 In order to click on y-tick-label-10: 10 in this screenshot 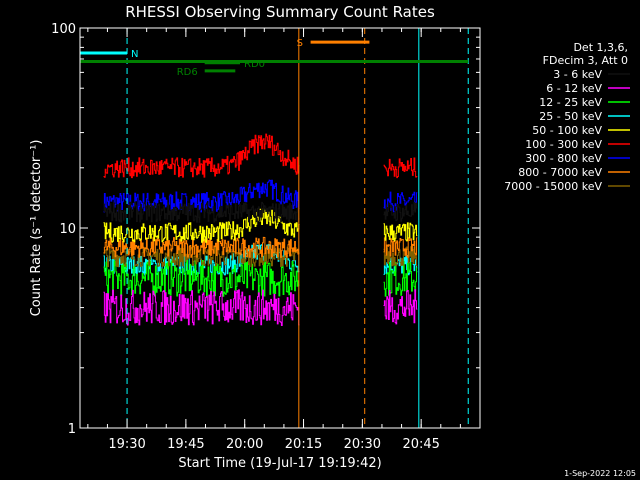, I will do `click(67, 229)`.